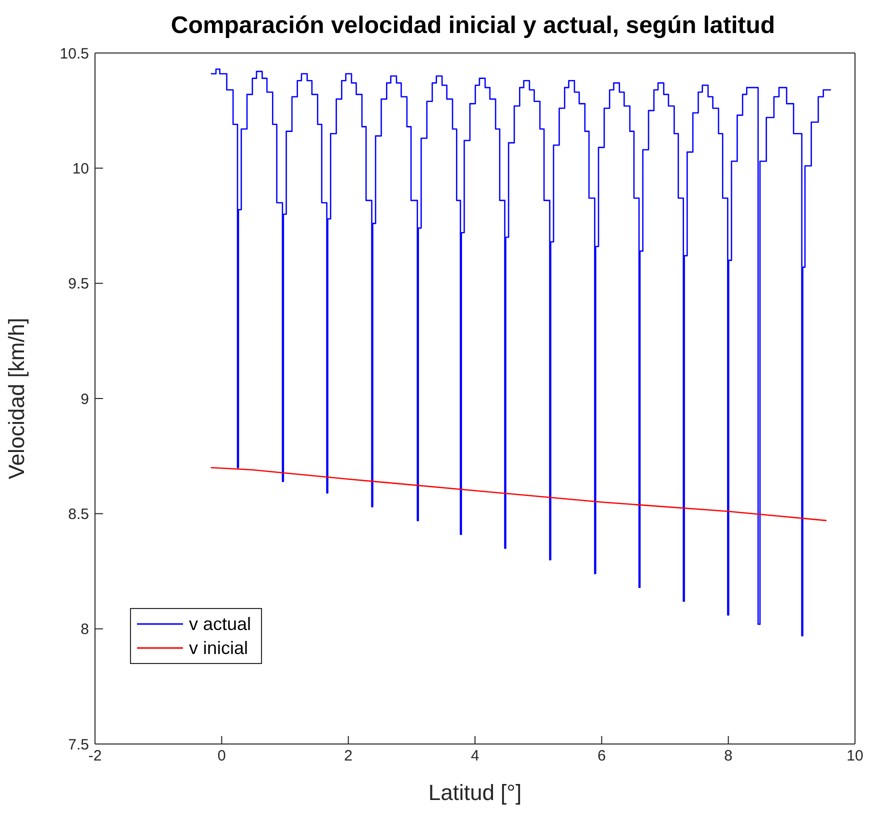 This screenshot has height=832, width=876. Describe the element at coordinates (473, 26) in the screenshot. I see `chart-title: Comparación velocidad inicial y actual, según latitud` at that location.